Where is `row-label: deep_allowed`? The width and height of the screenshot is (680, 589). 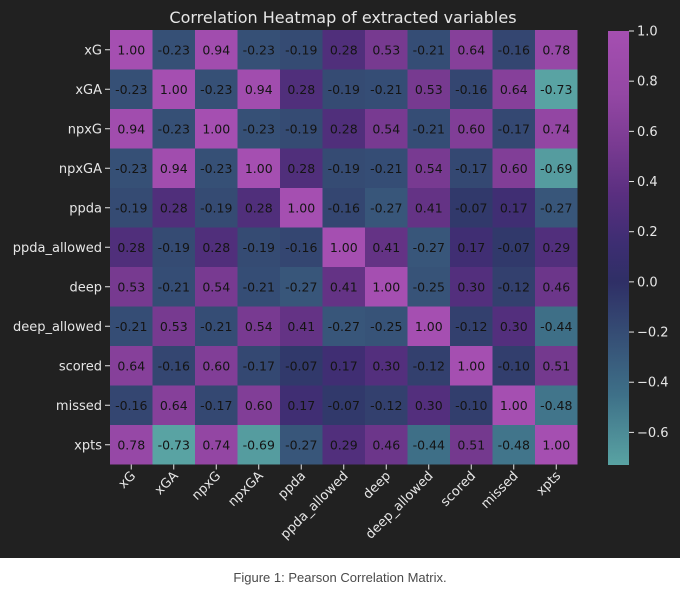 row-label: deep_allowed is located at coordinates (57, 327).